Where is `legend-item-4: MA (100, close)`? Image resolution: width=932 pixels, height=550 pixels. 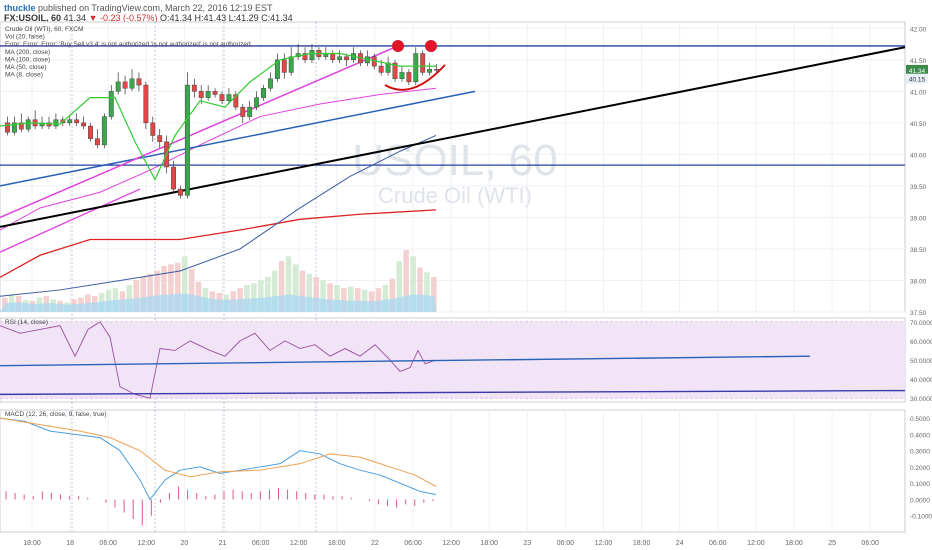 legend-item-4: MA (100, close) is located at coordinates (27, 59).